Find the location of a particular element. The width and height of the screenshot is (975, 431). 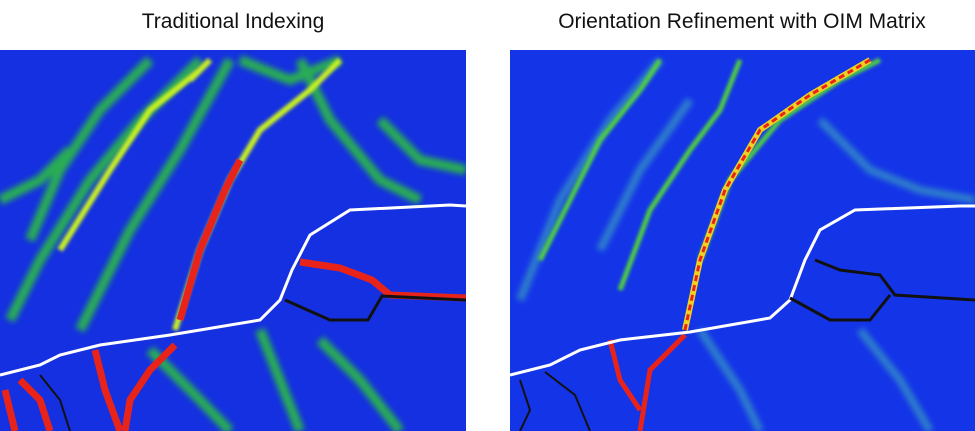

panel-title: Traditional Indexing is located at coordinates (233, 21).